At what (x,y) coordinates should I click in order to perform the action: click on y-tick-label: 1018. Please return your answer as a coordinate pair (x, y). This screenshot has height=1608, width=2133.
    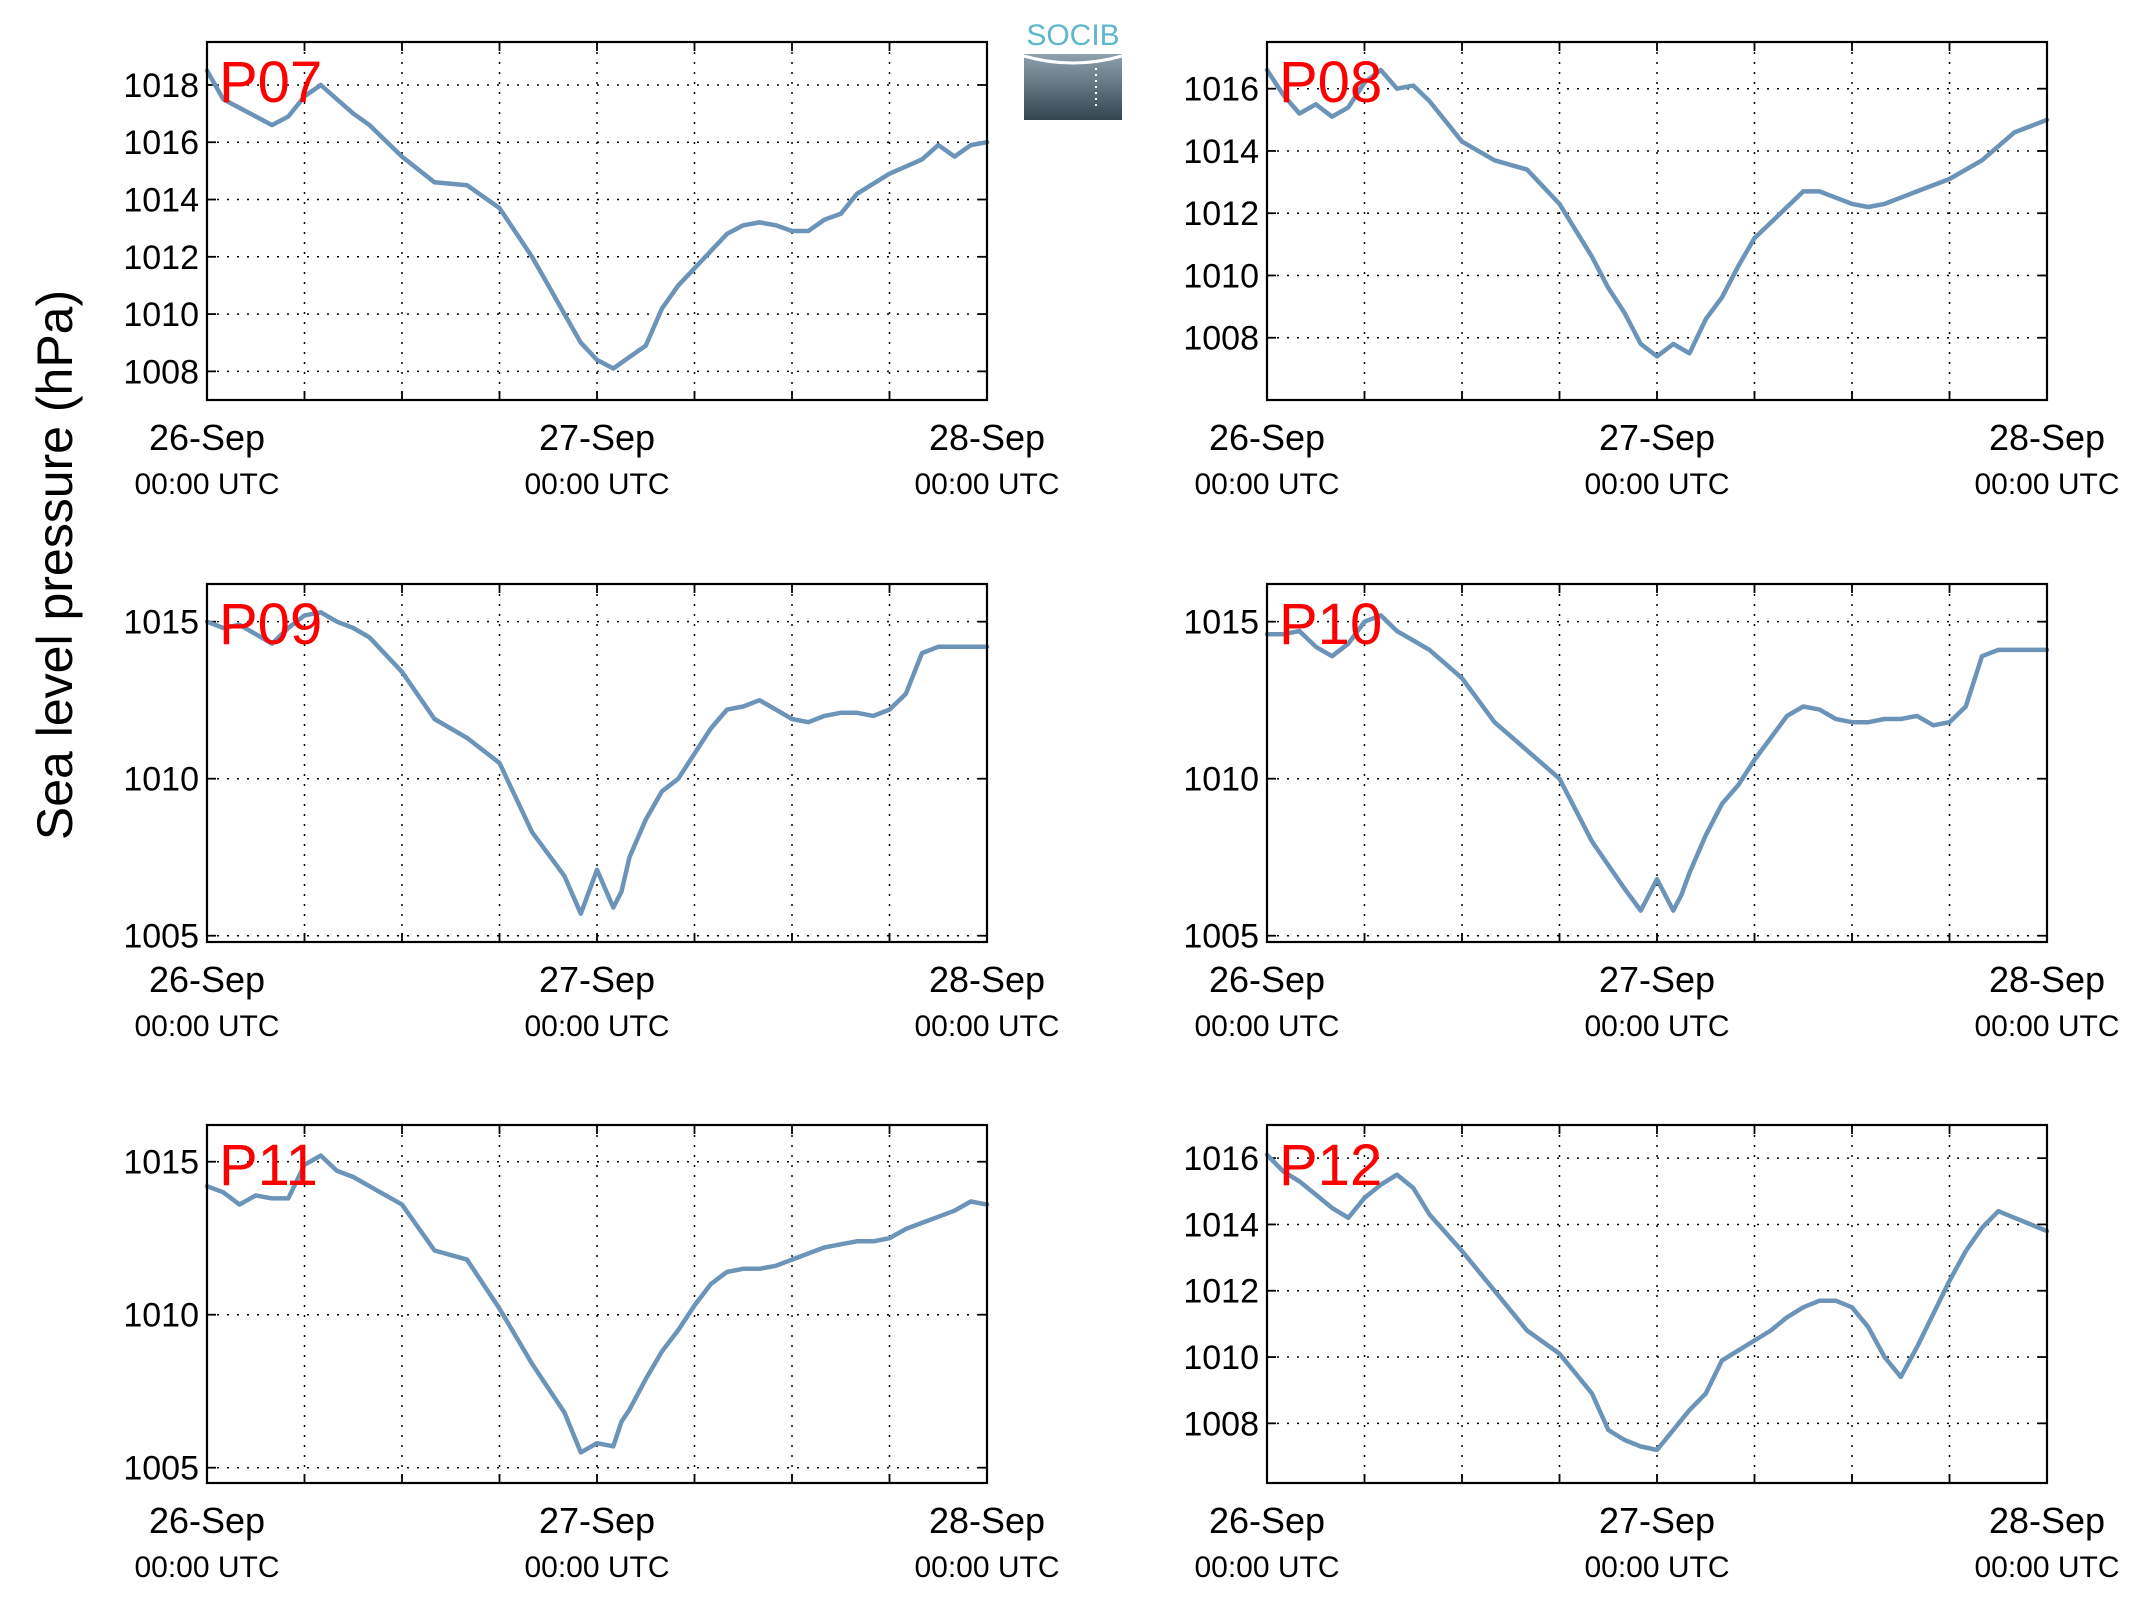
    Looking at the image, I should click on (161, 86).